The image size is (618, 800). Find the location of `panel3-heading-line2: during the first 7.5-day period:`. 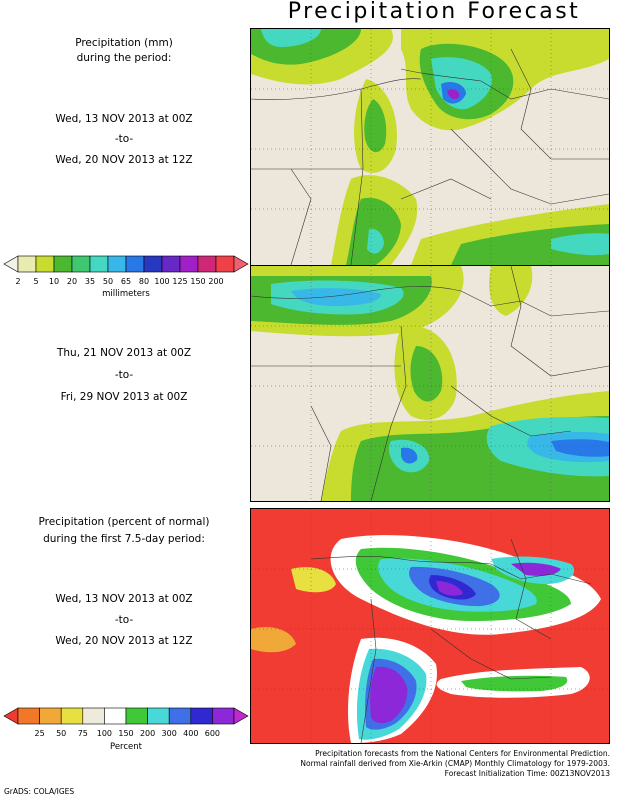

panel3-heading-line2: during the first 7.5-day period: is located at coordinates (124, 539).